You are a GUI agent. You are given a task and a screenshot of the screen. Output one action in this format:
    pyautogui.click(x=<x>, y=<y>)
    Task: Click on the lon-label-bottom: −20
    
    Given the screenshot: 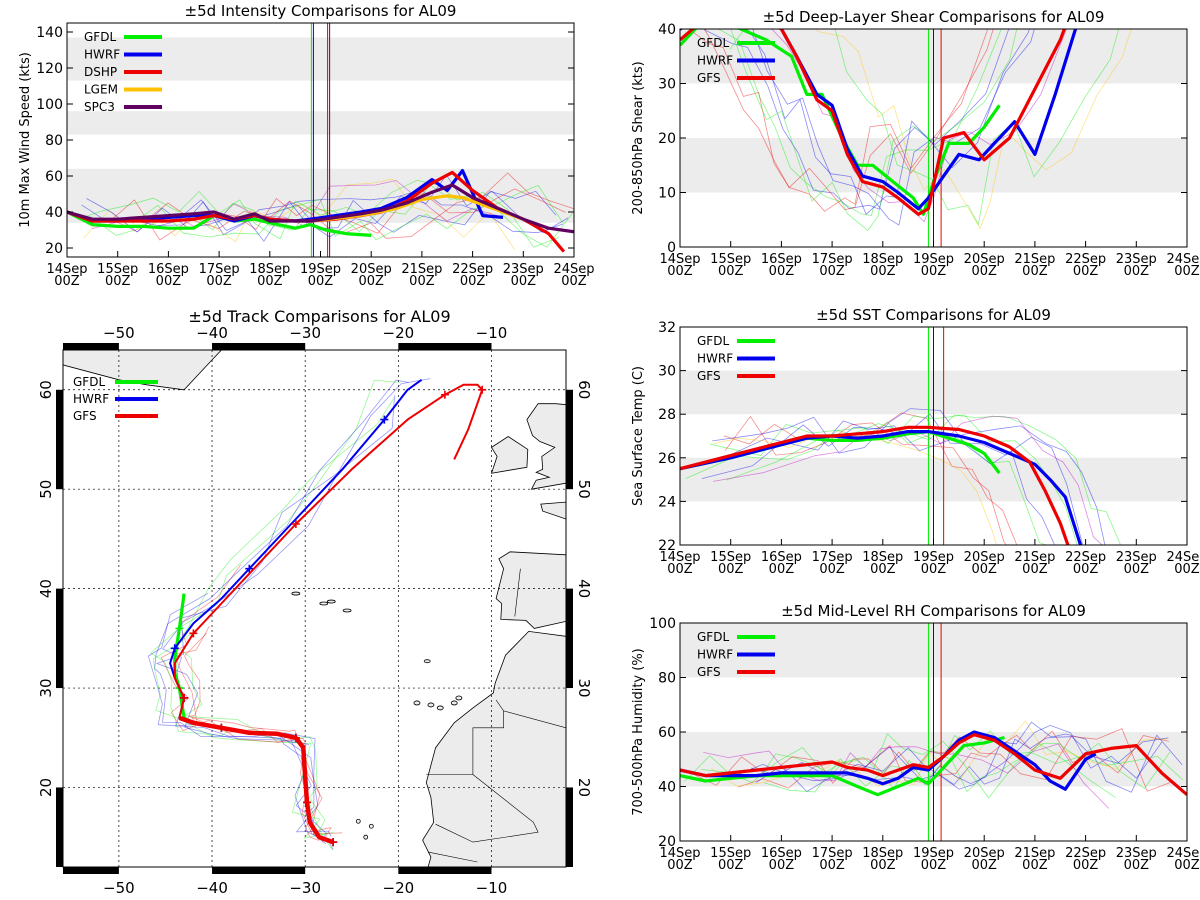 What is the action you would take?
    pyautogui.click(x=399, y=888)
    